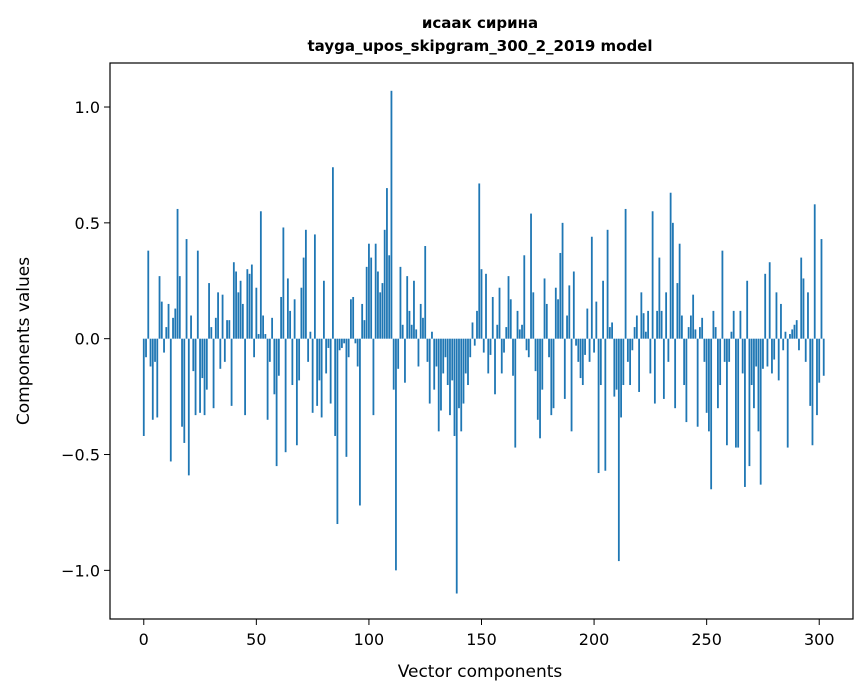 The height and width of the screenshot is (696, 867). What do you see at coordinates (87, 223) in the screenshot?
I see `y-tick-label: 0.5` at bounding box center [87, 223].